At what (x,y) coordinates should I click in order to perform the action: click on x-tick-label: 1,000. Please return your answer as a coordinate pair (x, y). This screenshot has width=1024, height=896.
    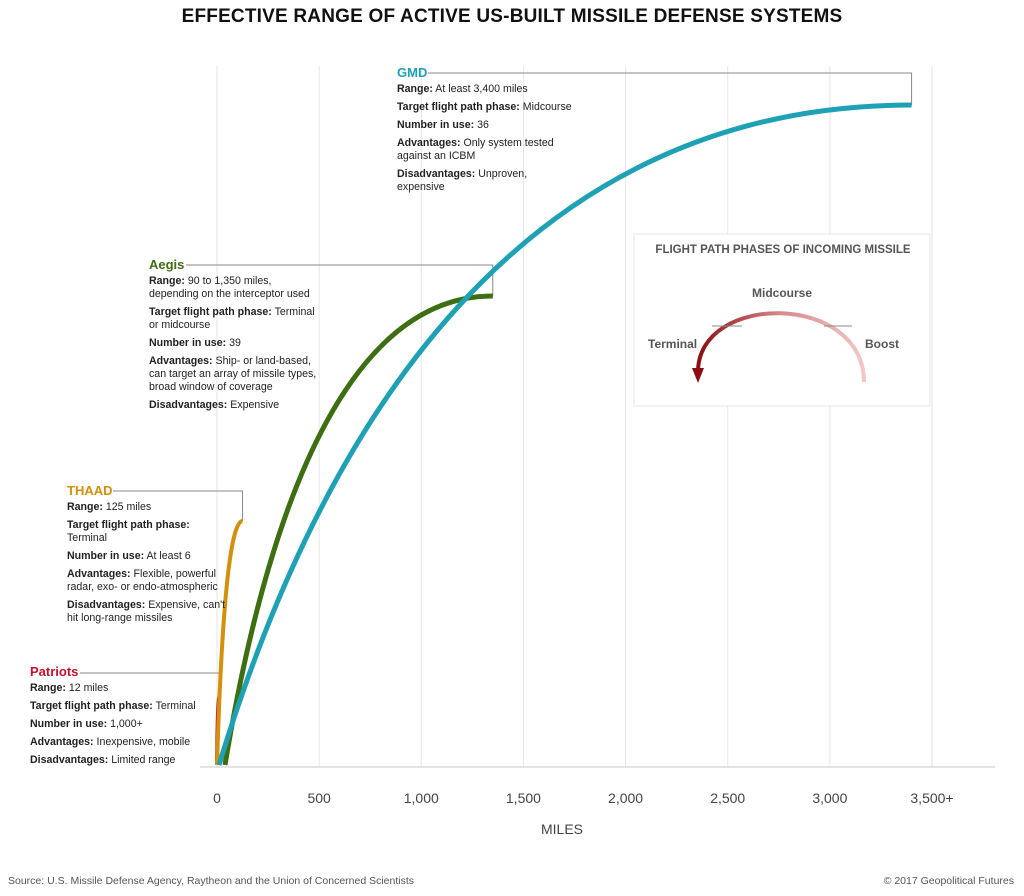
    Looking at the image, I should click on (421, 798).